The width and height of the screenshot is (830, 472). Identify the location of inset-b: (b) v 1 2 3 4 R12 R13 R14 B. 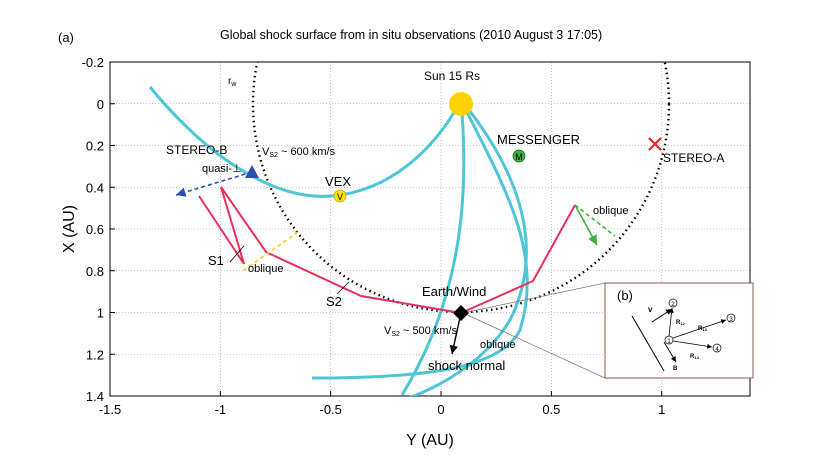
(679, 330).